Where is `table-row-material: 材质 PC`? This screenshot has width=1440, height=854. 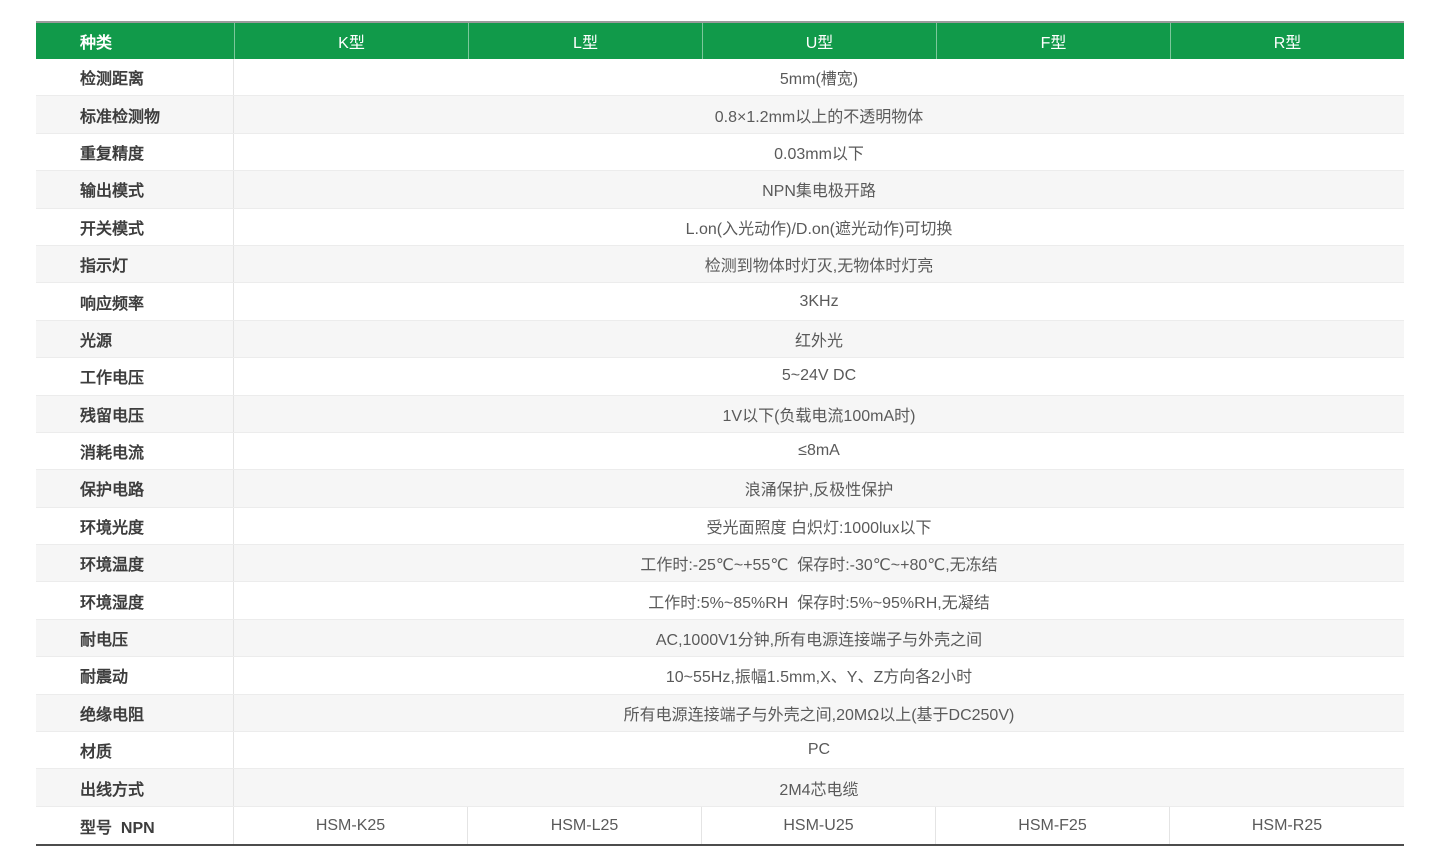
table-row-material: 材质 PC is located at coordinates (720, 751).